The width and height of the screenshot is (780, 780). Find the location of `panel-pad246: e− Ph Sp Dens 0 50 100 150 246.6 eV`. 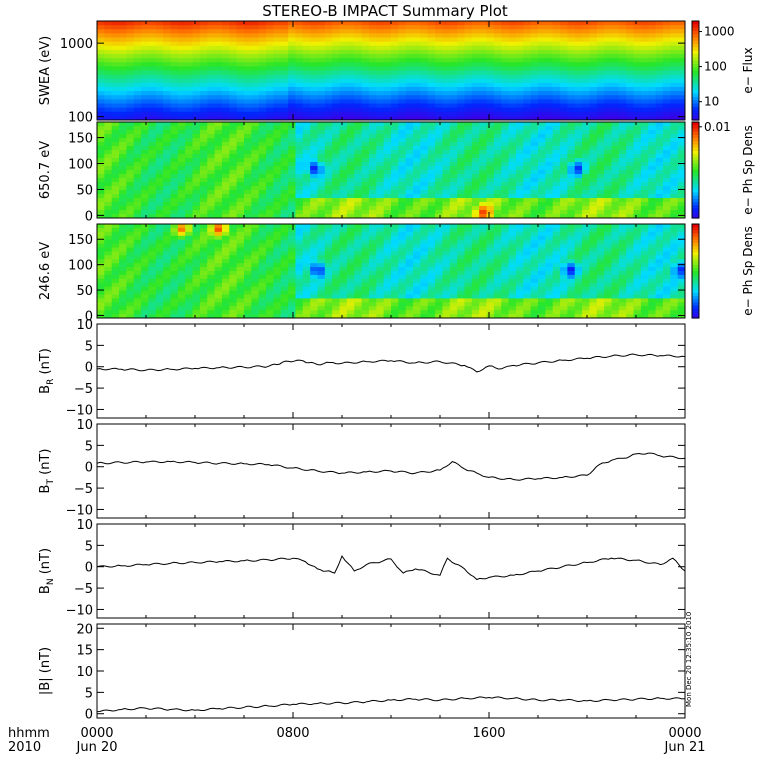

panel-pad246: e− Ph Sp Dens 0 50 100 150 246.6 eV is located at coordinates (396, 273).